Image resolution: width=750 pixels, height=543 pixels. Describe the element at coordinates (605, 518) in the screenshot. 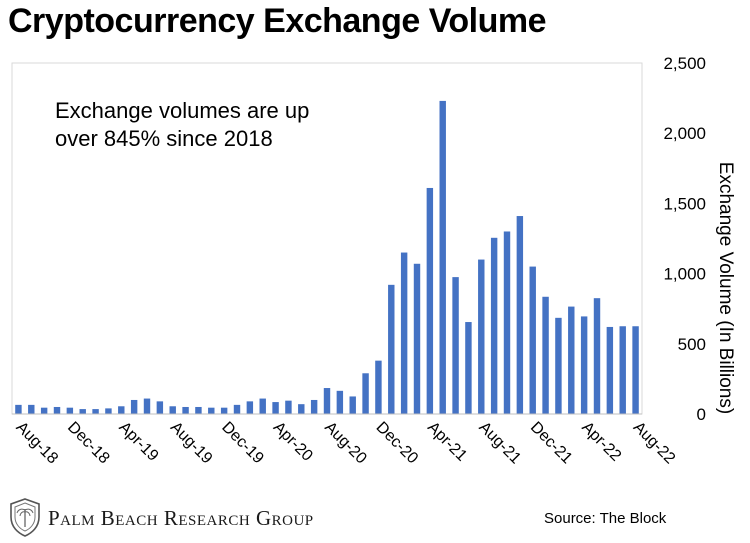

I see `source-note: Source: The Block` at that location.